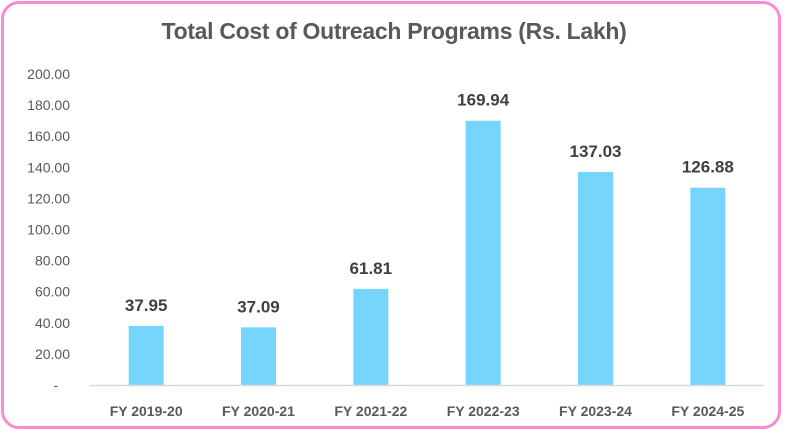  What do you see at coordinates (52, 292) in the screenshot?
I see `y-tick-label: 60.00` at bounding box center [52, 292].